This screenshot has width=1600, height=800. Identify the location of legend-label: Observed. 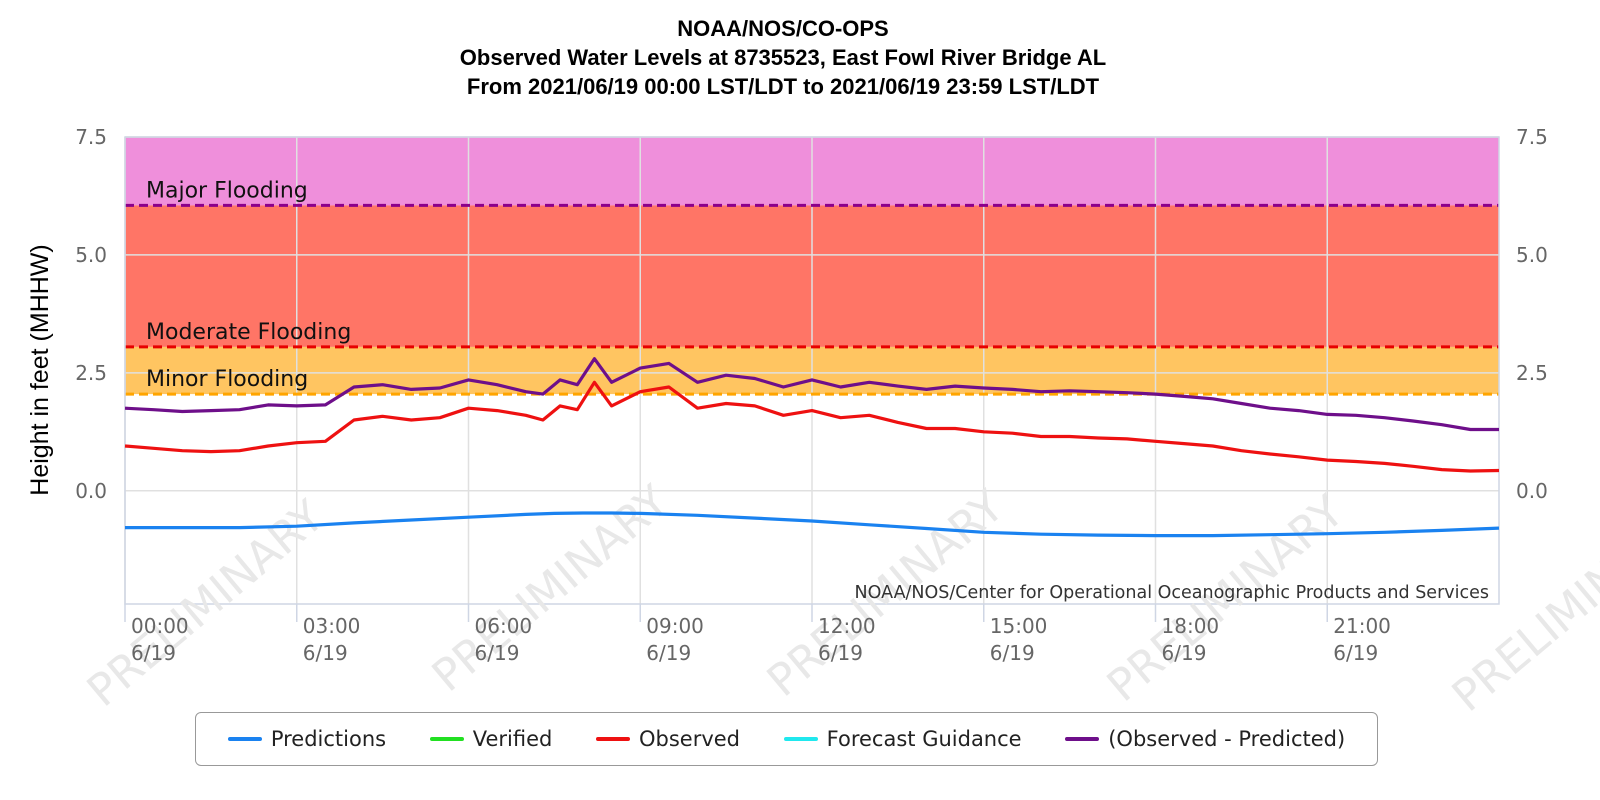
(689, 739).